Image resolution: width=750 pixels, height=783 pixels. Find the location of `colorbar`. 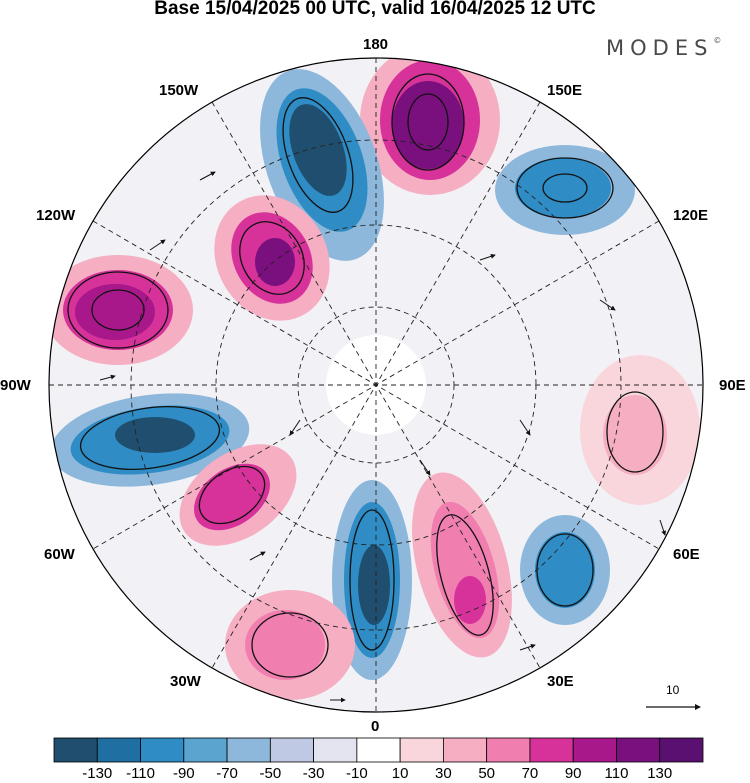

colorbar is located at coordinates (378, 750).